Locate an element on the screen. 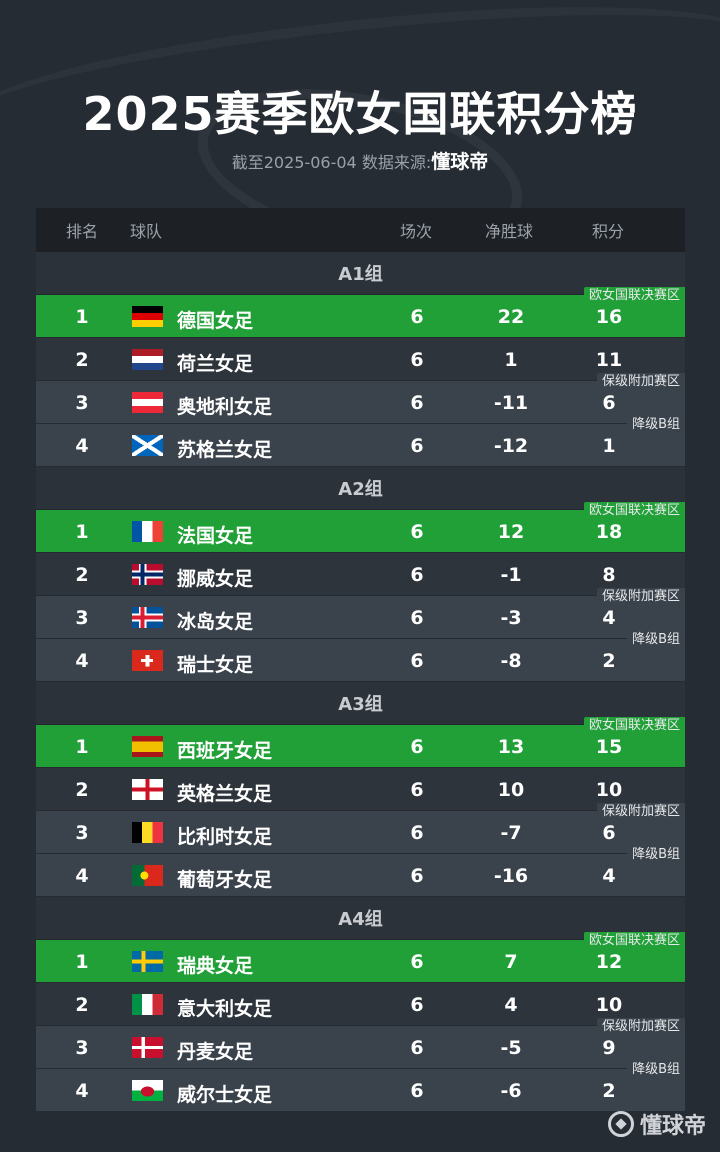  team-name: 德国女足 is located at coordinates (215, 321).